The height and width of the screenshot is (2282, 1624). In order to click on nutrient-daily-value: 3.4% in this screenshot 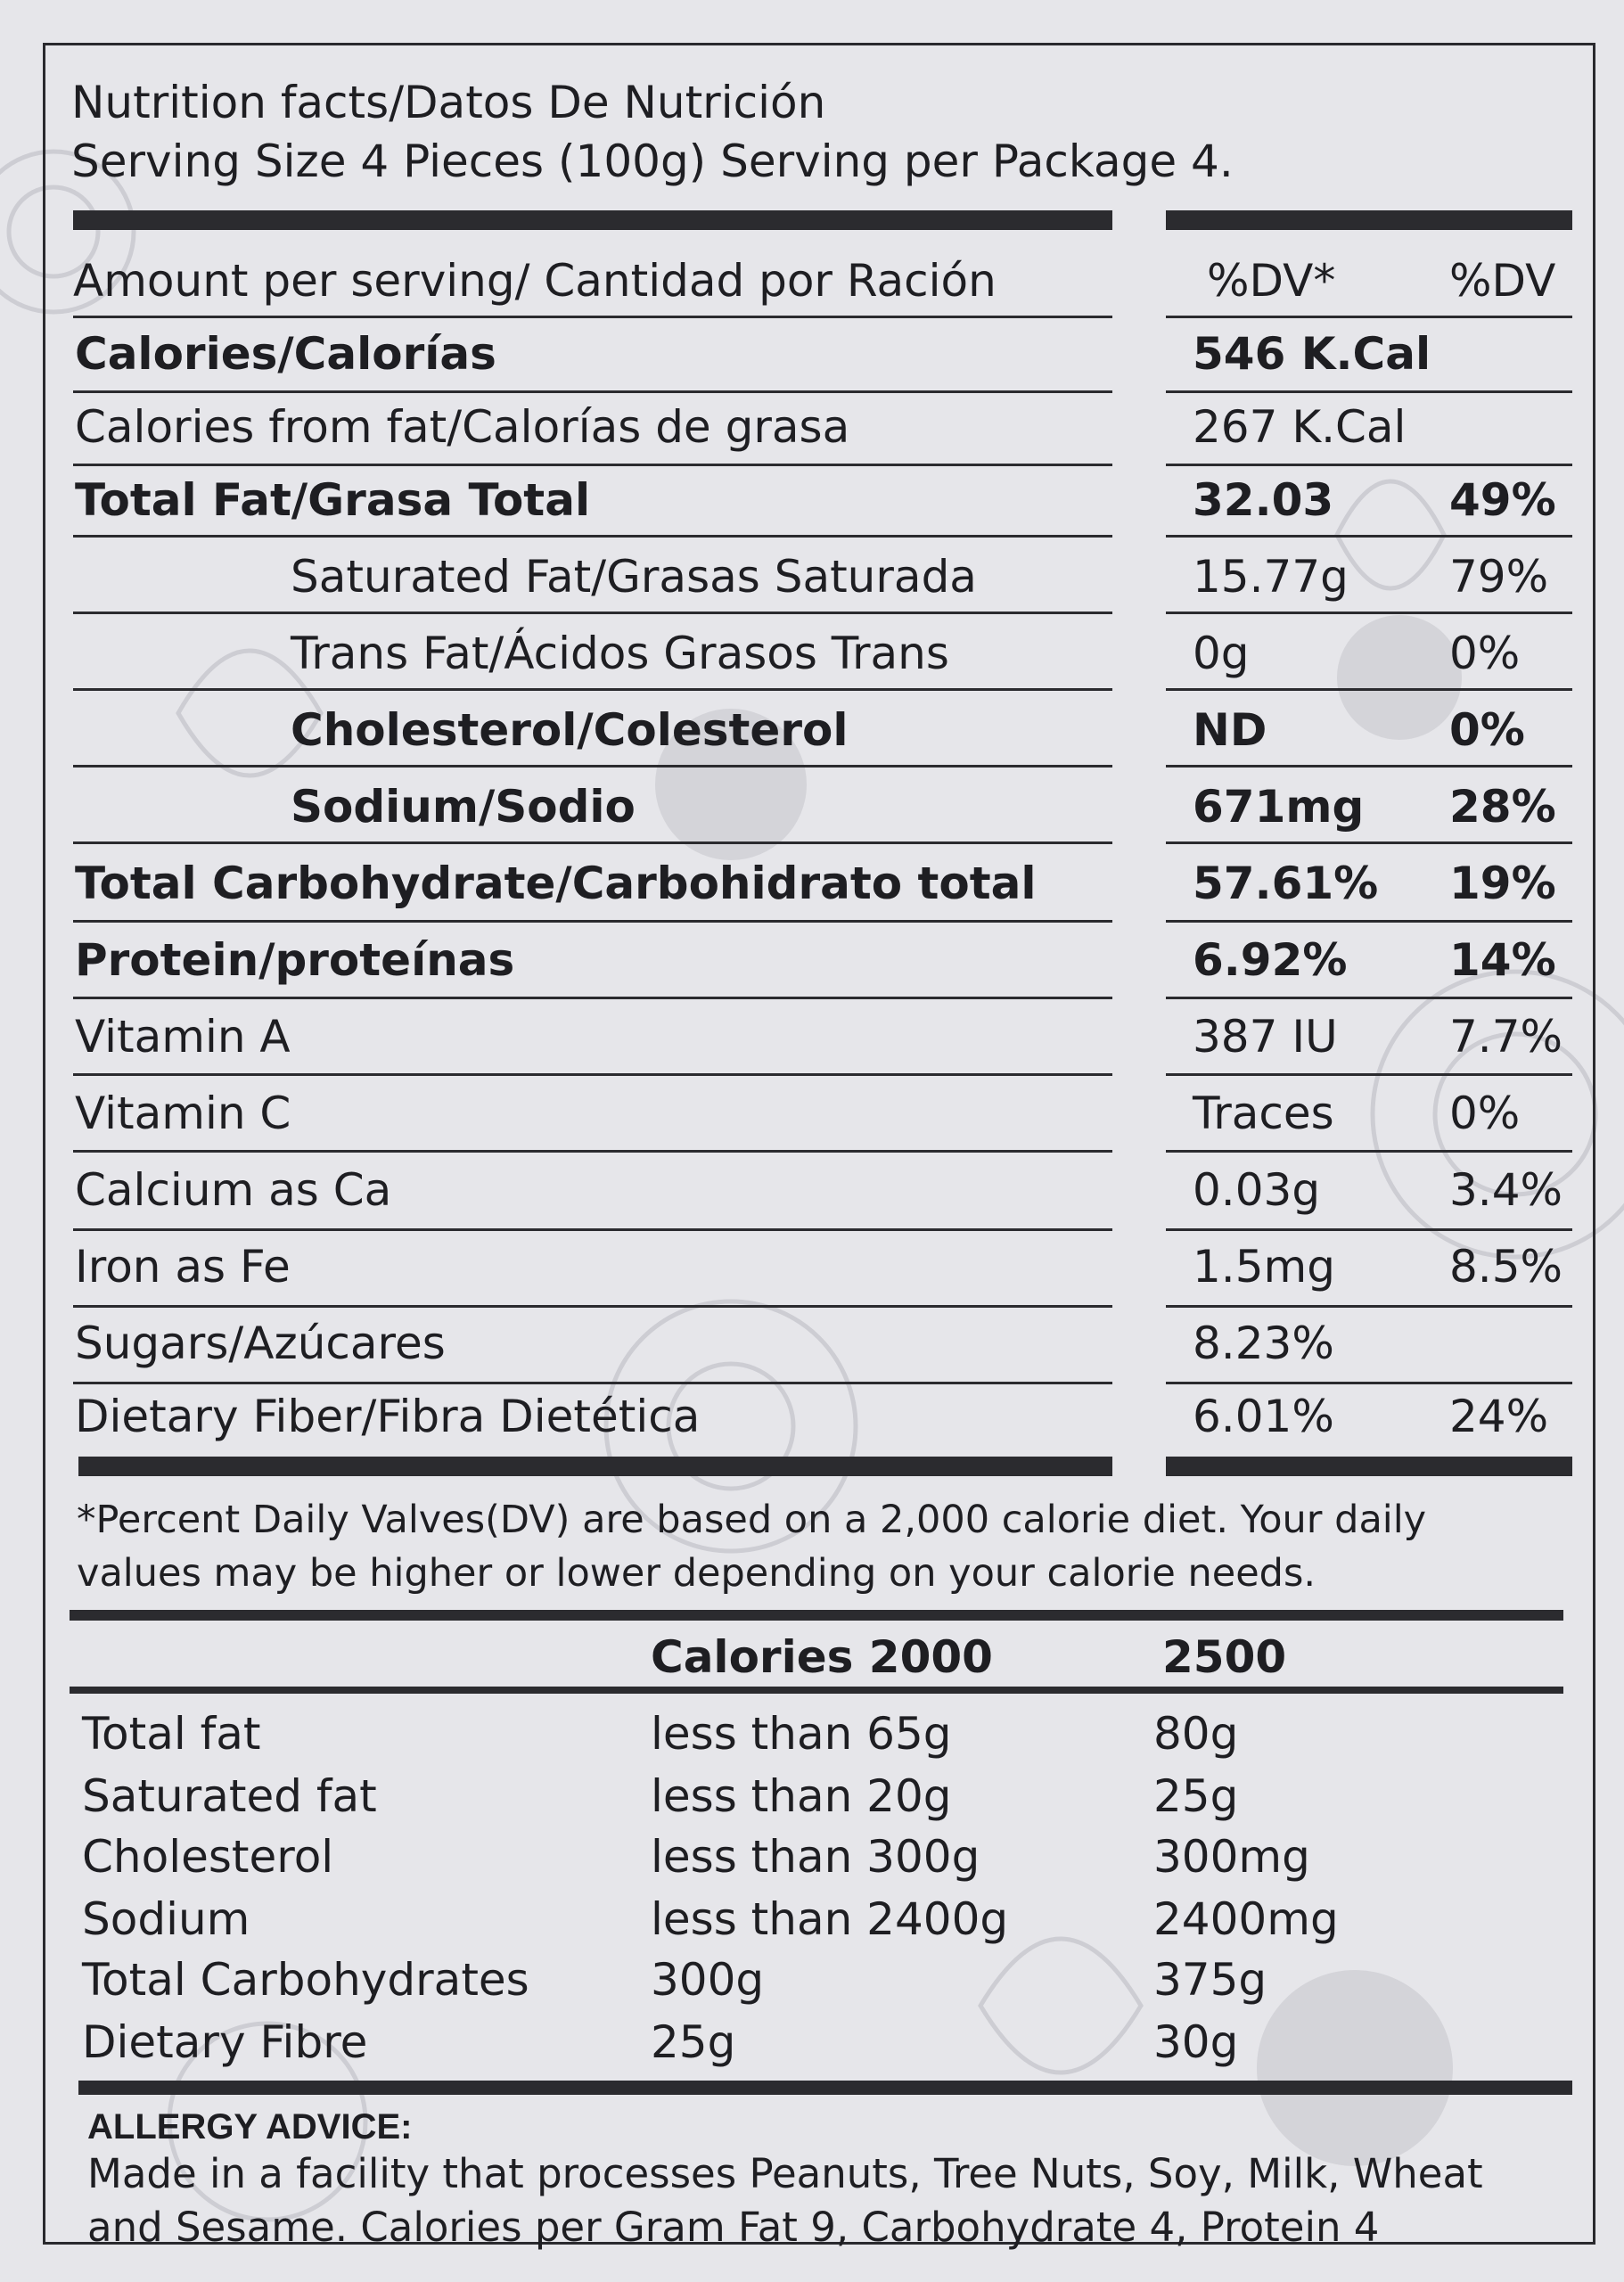, I will do `click(1506, 1190)`.